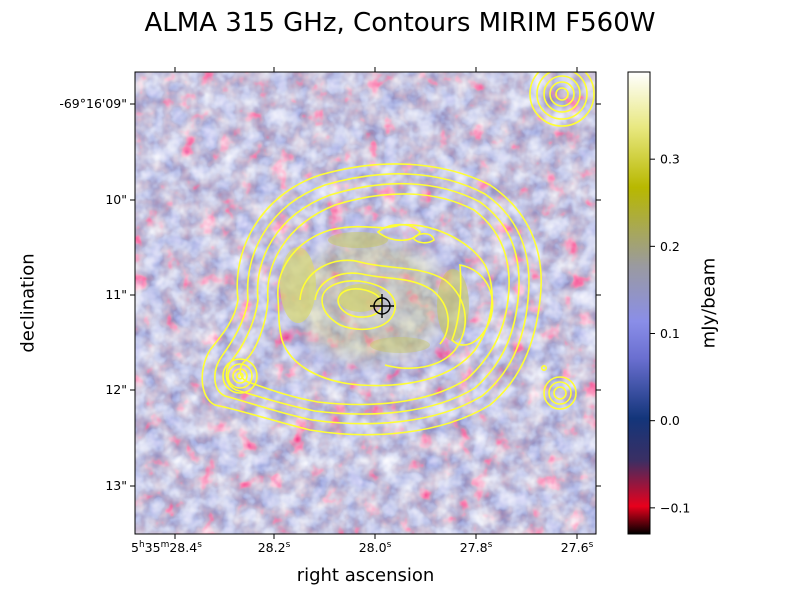 This screenshot has width=800, height=600. I want to click on crosshair-marker, so click(382, 306).